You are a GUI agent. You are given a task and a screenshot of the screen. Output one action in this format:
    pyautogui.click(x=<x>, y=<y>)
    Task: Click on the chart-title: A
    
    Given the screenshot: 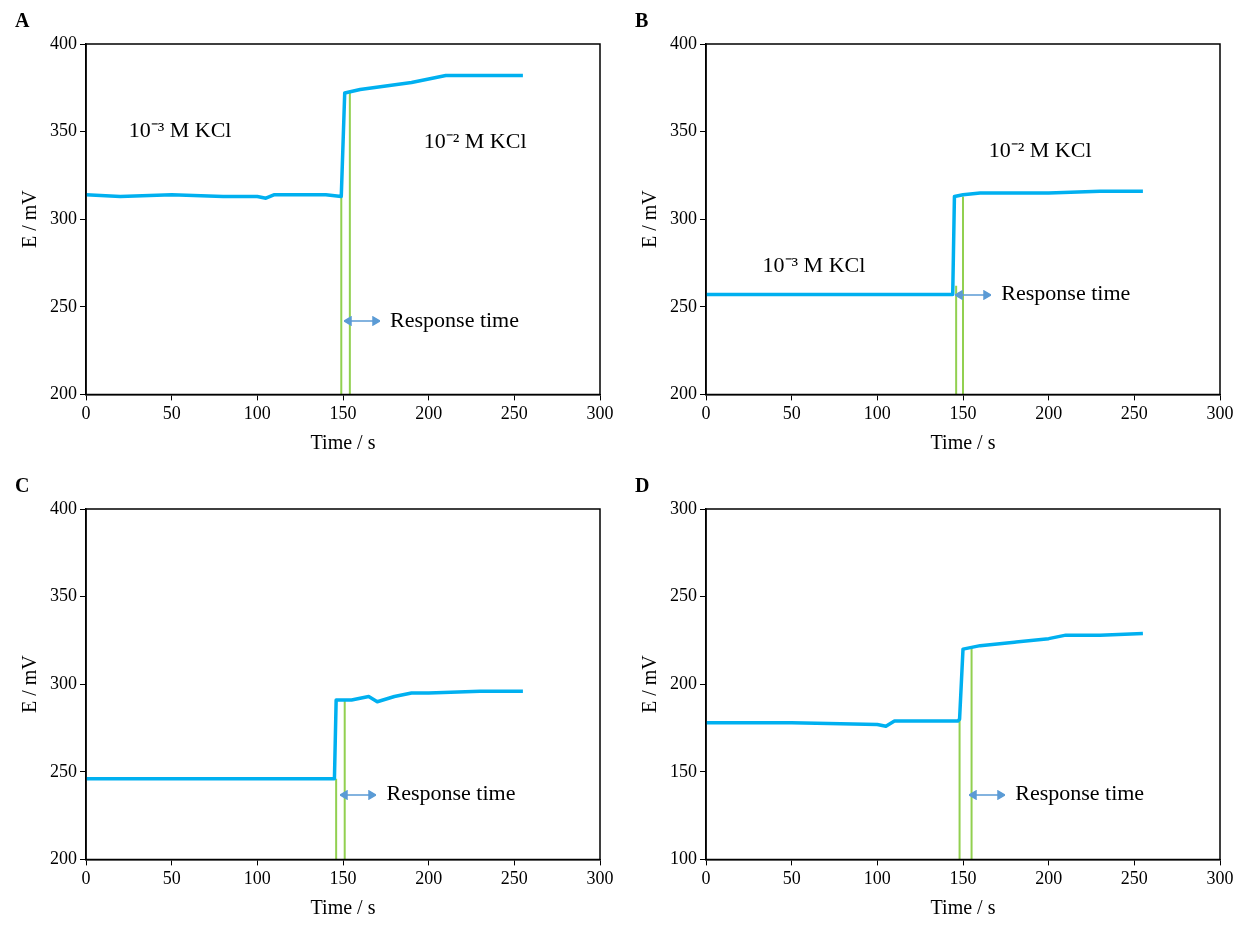 What is the action you would take?
    pyautogui.click(x=22, y=20)
    